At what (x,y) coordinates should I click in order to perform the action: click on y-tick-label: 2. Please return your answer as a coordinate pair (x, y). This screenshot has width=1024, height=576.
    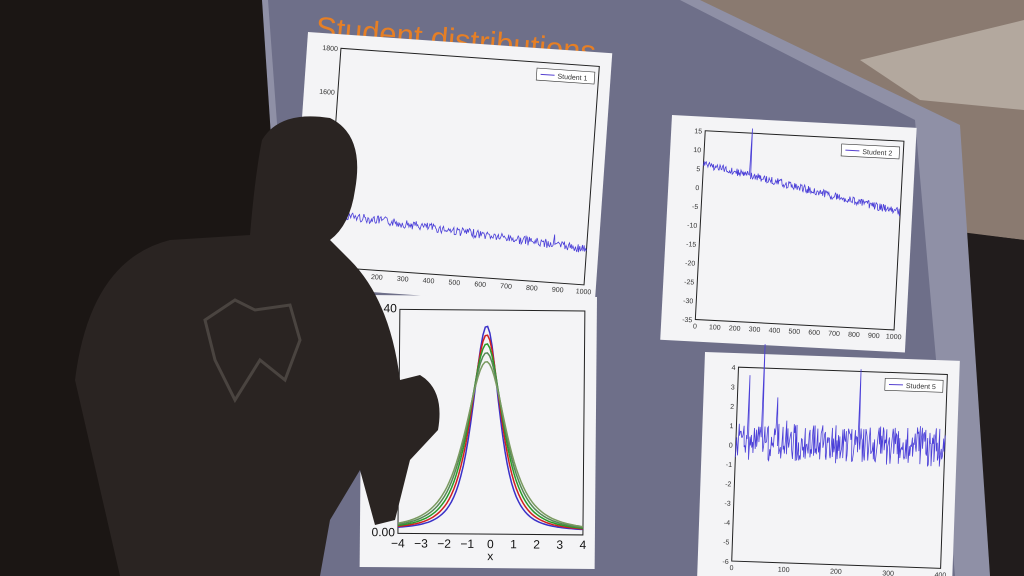
    Looking at the image, I should click on (732, 407).